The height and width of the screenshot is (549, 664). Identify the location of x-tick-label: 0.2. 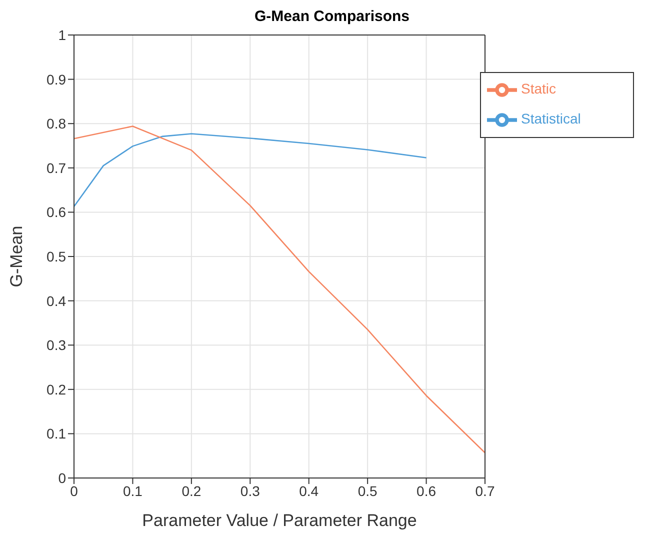
(192, 490).